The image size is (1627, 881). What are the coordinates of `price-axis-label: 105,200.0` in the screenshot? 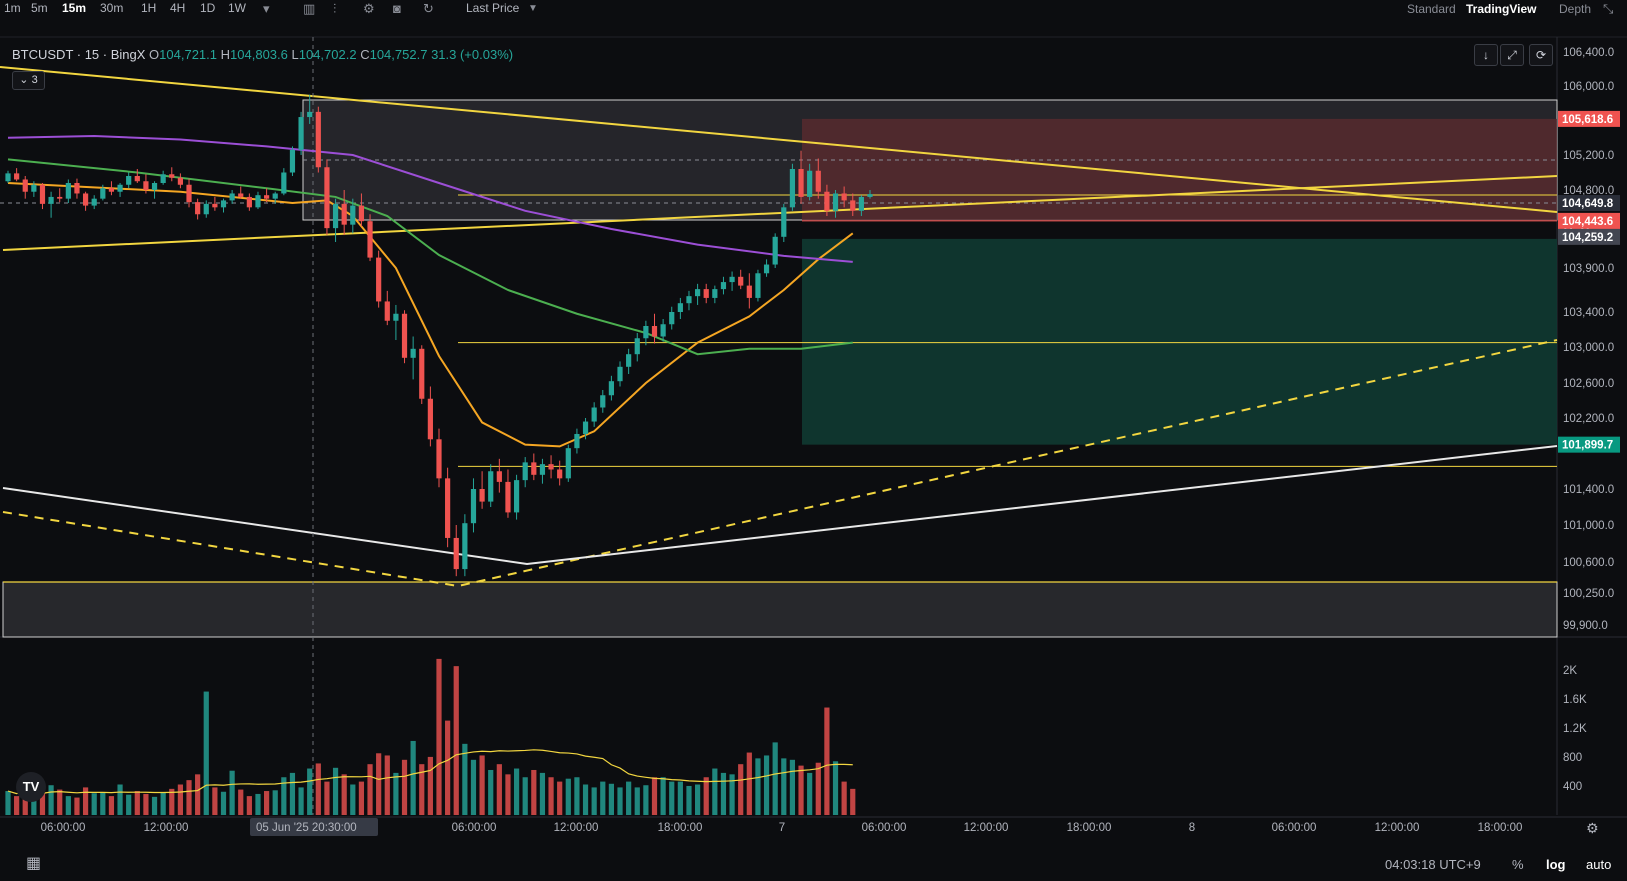 It's located at (1588, 156).